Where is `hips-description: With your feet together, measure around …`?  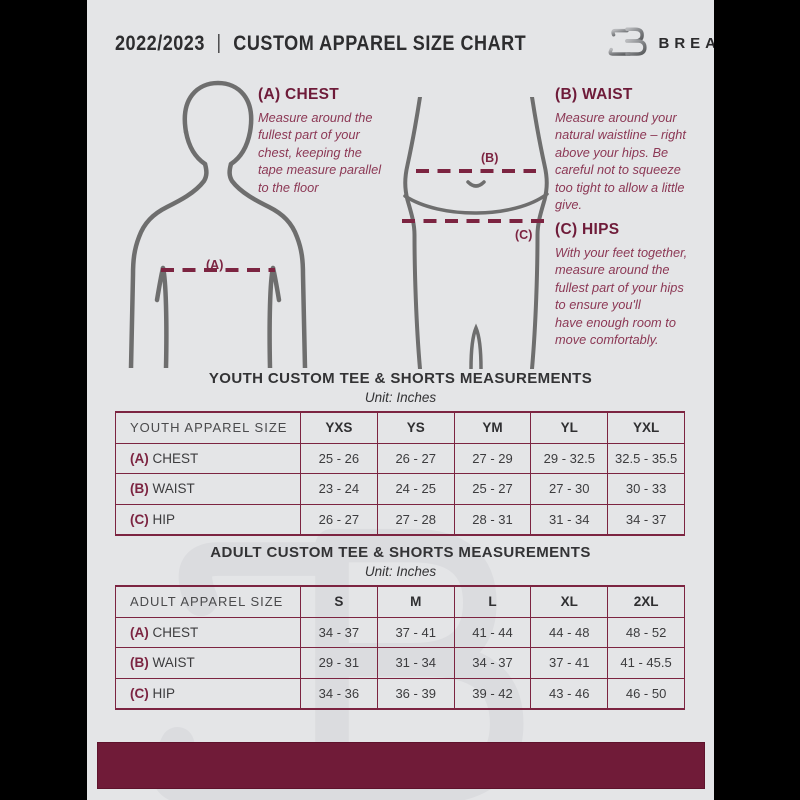
hips-description: With your feet together, measure around … is located at coordinates (621, 296).